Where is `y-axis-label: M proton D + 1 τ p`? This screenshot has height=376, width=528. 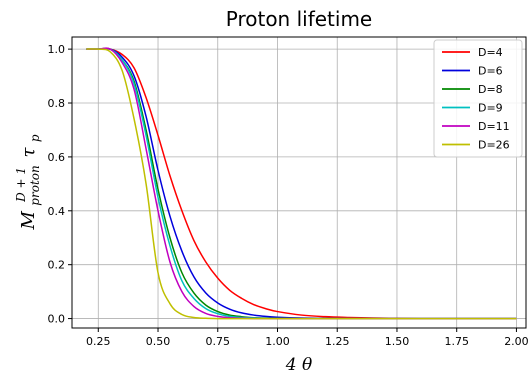
y-axis-label: M proton D + 1 τ p is located at coordinates (27, 182).